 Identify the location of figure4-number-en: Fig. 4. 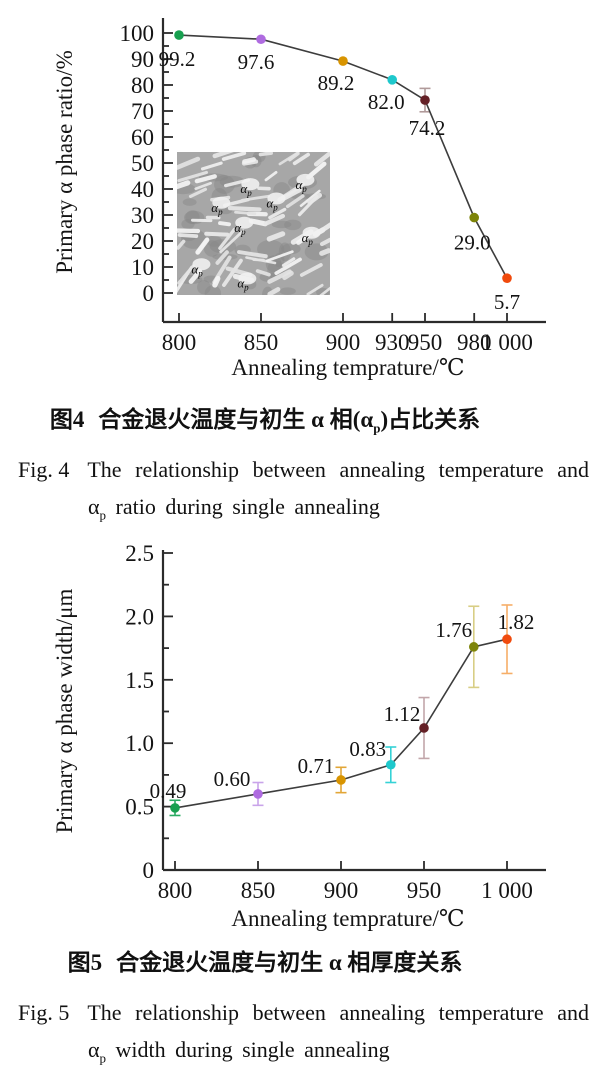
(44, 469).